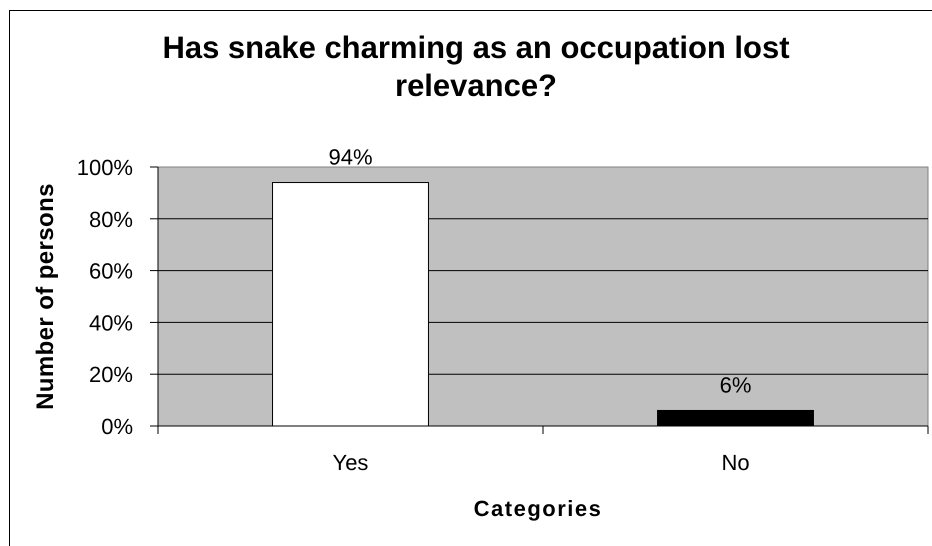 This screenshot has height=546, width=932. I want to click on data-label: 6%, so click(736, 385).